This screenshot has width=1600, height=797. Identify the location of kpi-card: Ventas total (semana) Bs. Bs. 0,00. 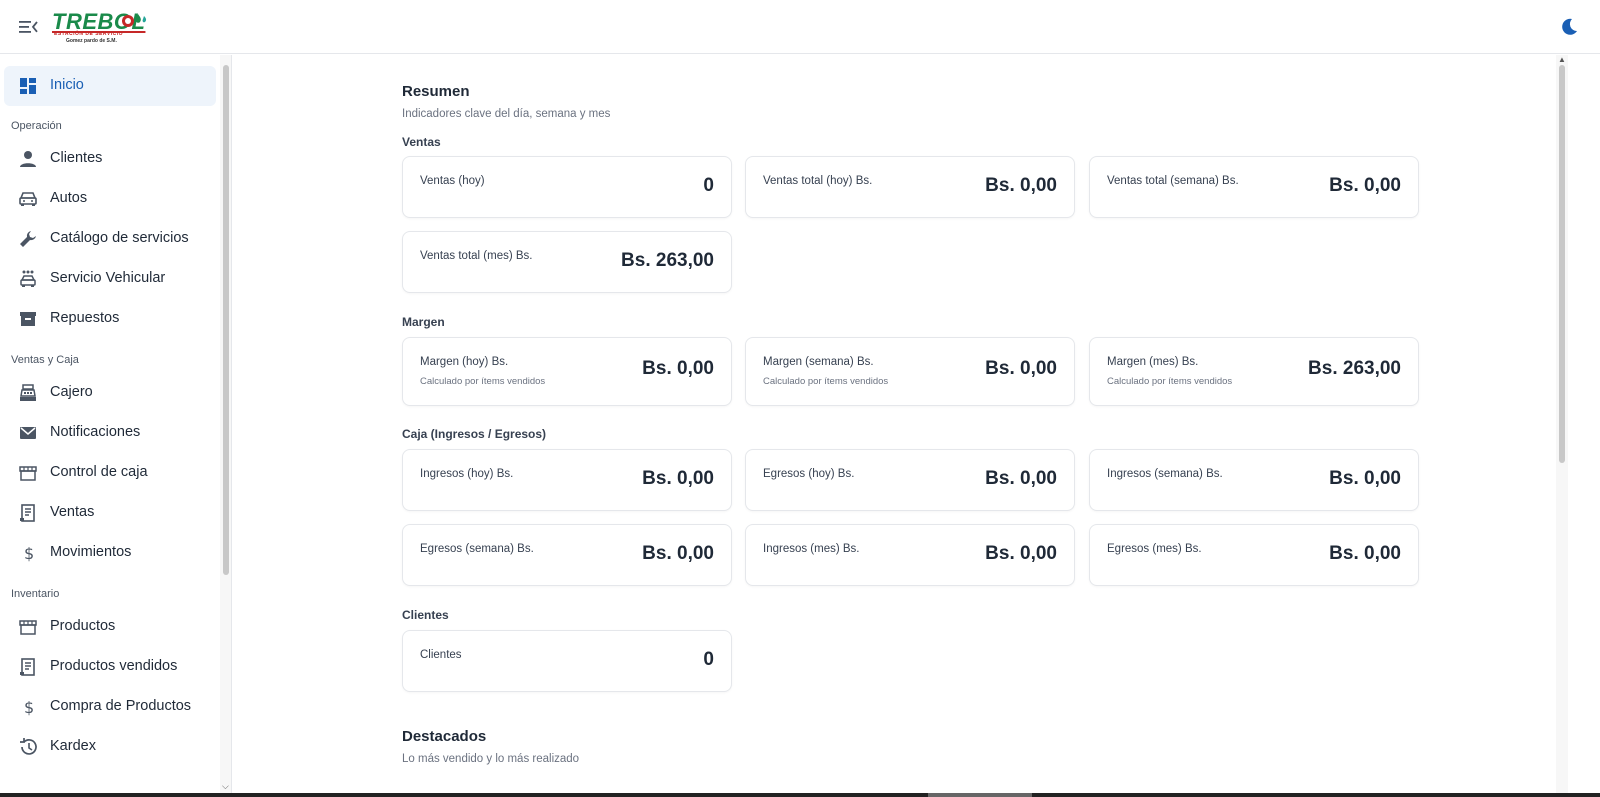
(1254, 187).